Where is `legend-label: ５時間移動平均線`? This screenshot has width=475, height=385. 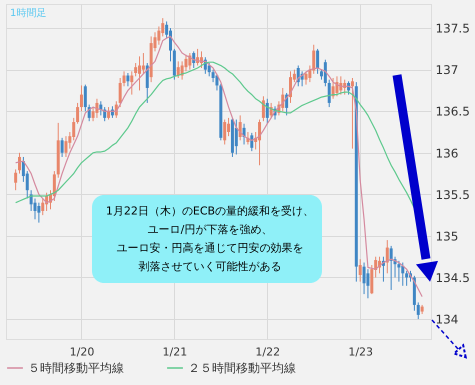
legend-label: ５時間移動平均線 is located at coordinates (76, 368).